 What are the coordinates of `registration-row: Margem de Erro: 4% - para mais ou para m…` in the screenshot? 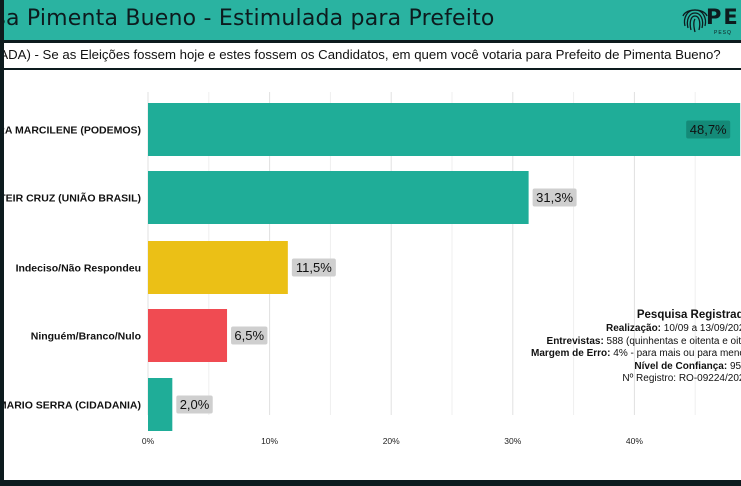 It's located at (630, 354).